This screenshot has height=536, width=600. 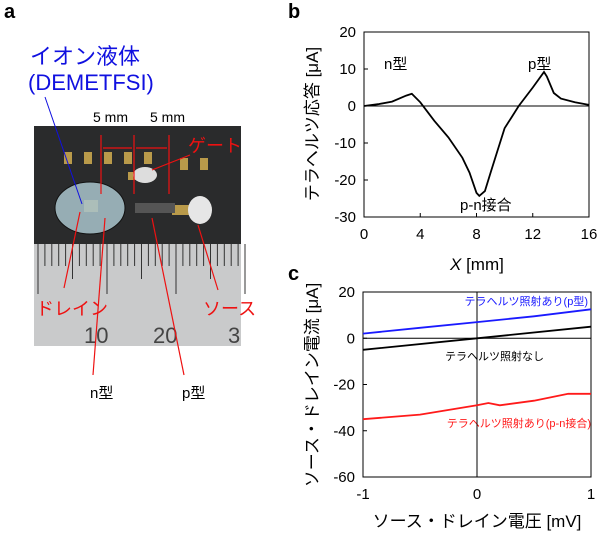 What do you see at coordinates (234, 335) in the screenshot?
I see `ruler-label-30: 3` at bounding box center [234, 335].